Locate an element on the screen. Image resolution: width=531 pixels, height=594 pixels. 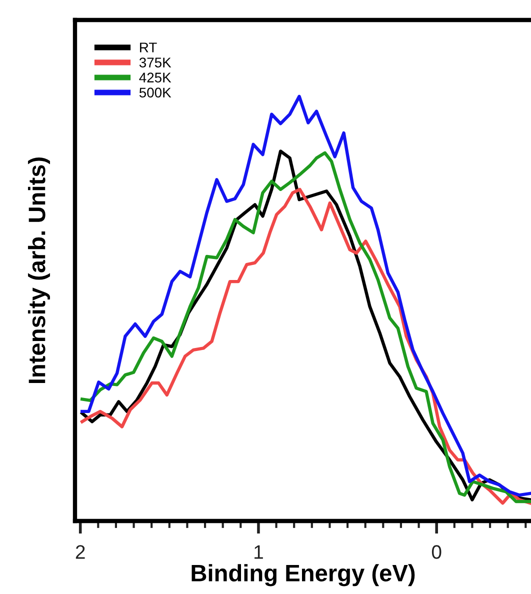
legend-label: 375K is located at coordinates (155, 63).